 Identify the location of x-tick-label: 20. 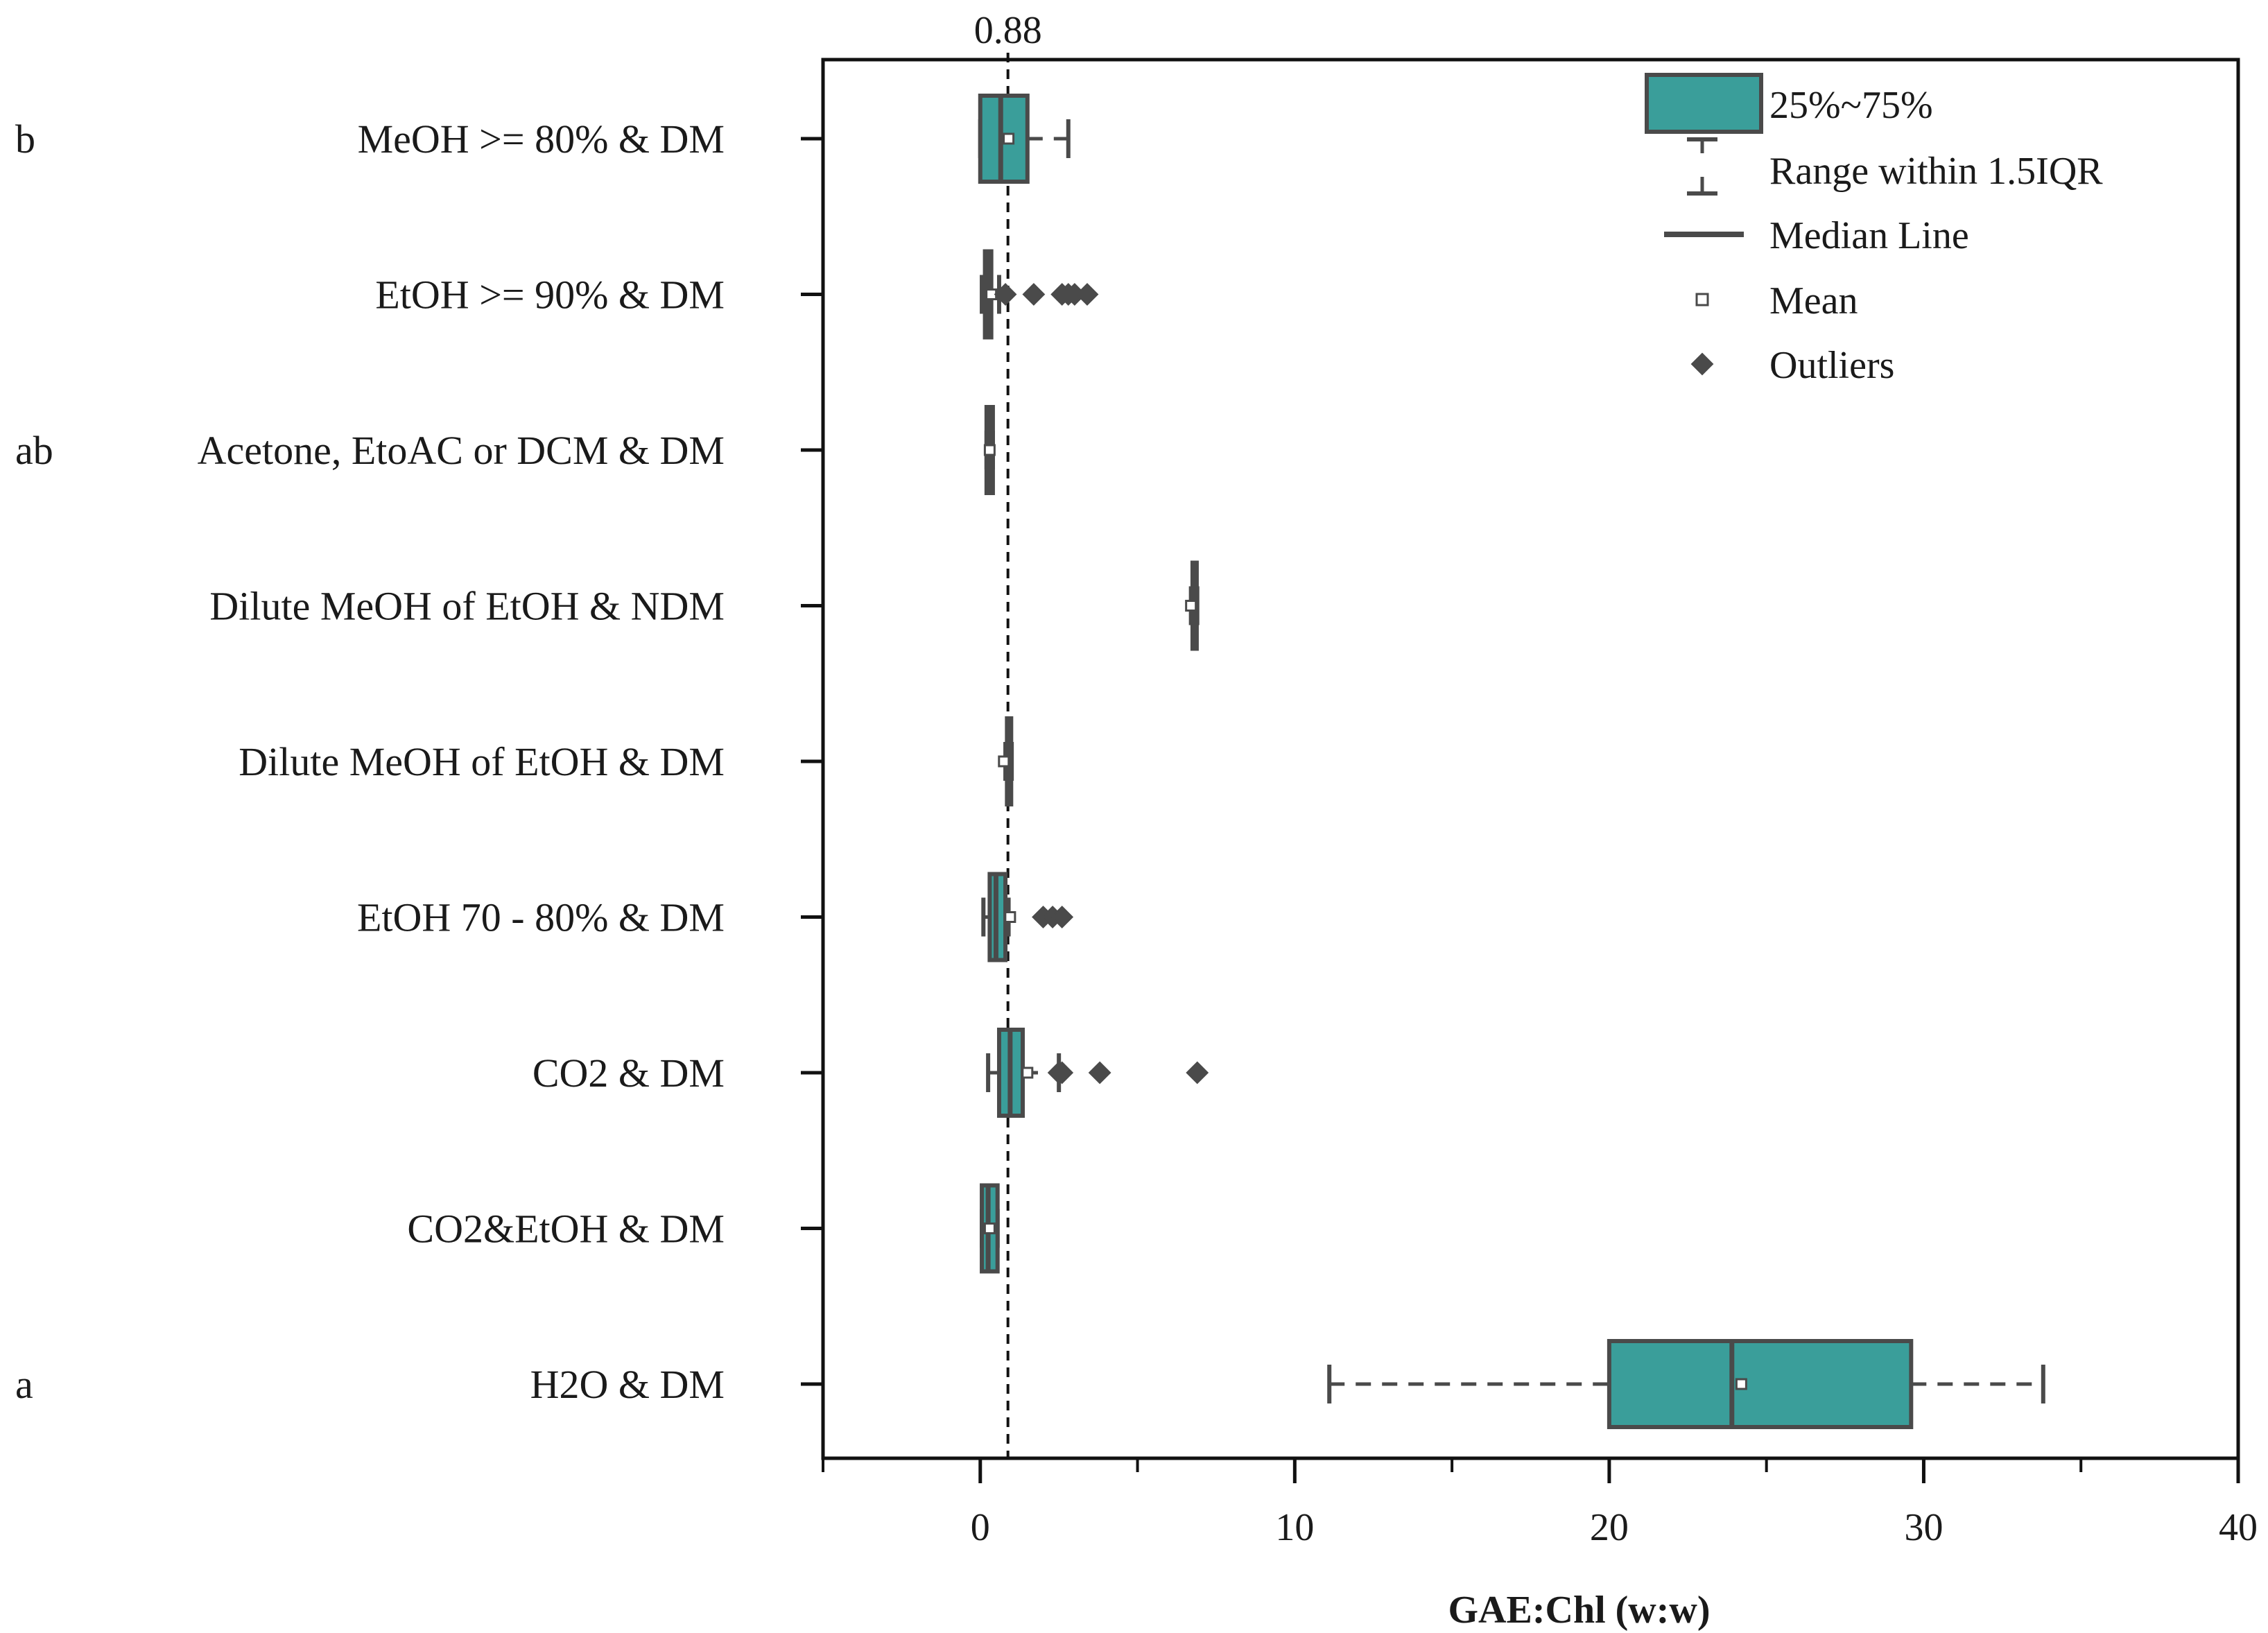
(1609, 1527).